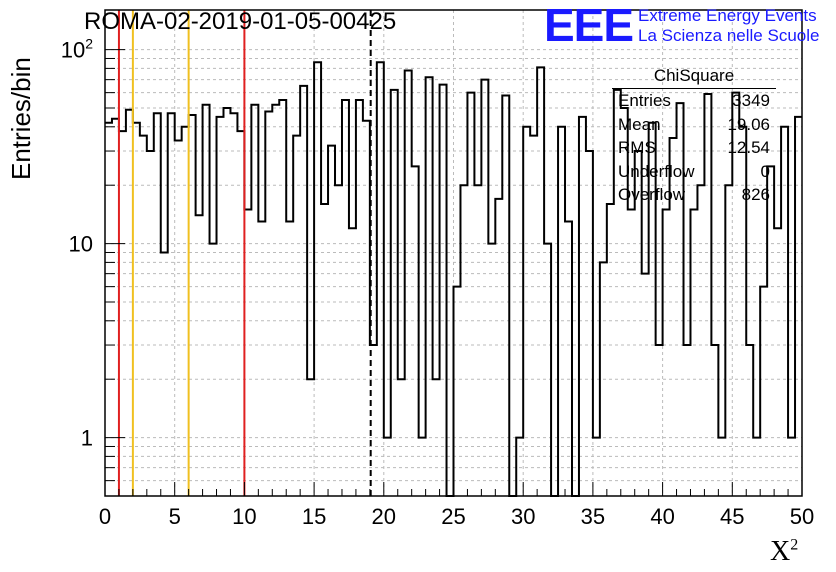 This screenshot has height=572, width=836. What do you see at coordinates (81, 244) in the screenshot?
I see `y-tick-label: 10` at bounding box center [81, 244].